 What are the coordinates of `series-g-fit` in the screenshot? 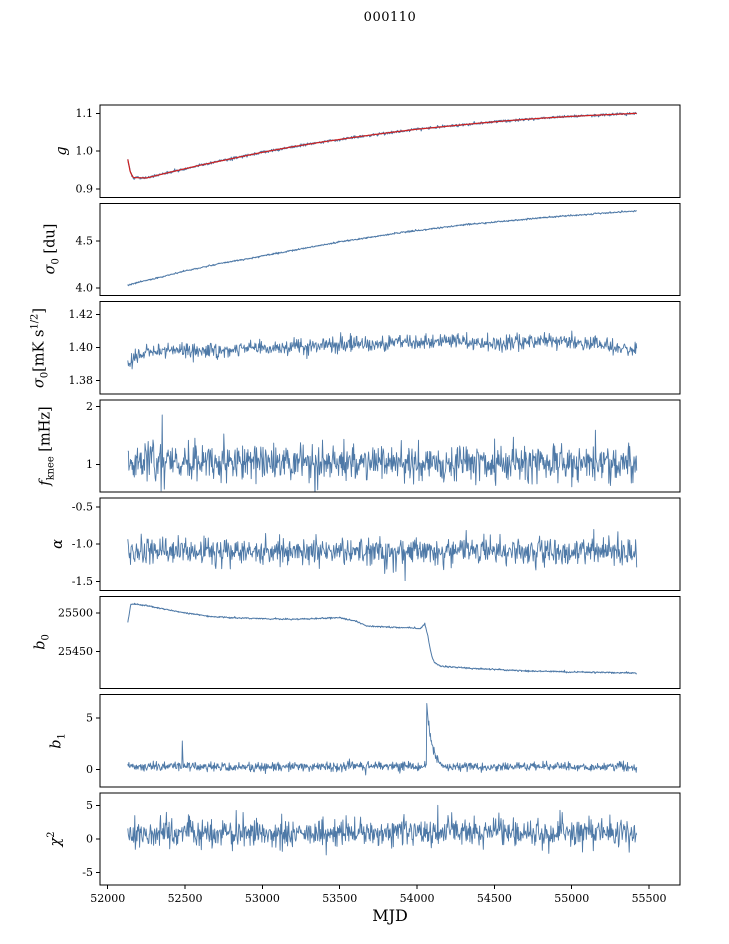 It's located at (382, 145).